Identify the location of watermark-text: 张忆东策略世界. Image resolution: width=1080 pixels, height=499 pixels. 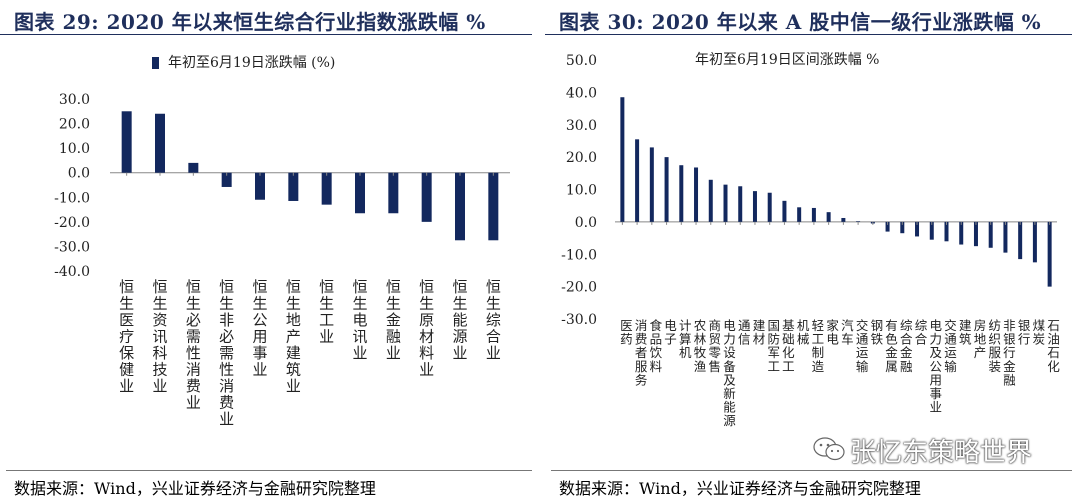
(941, 453).